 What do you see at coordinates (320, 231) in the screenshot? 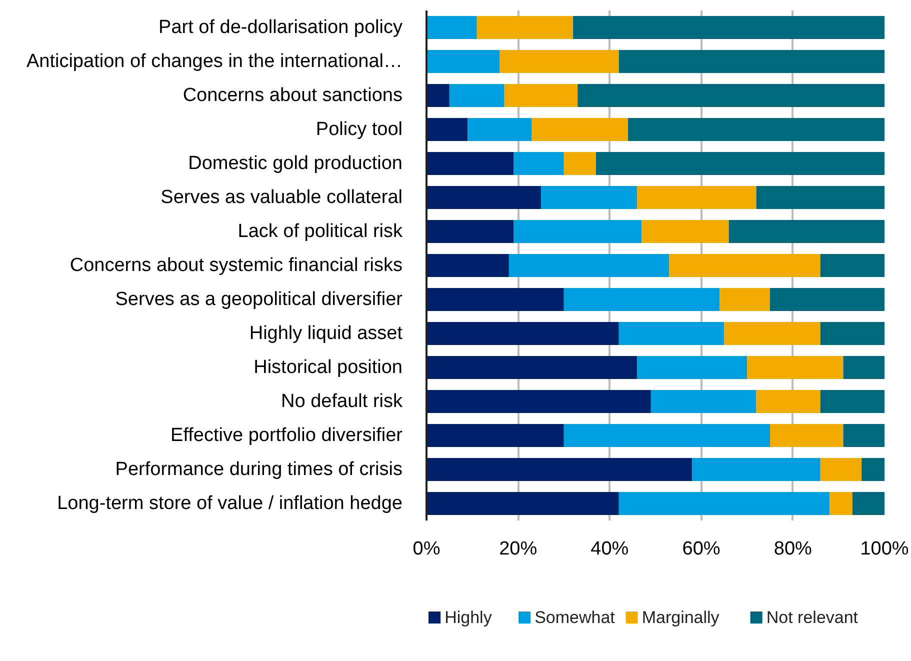
I see `y-tick-label: Lack of political risk` at bounding box center [320, 231].